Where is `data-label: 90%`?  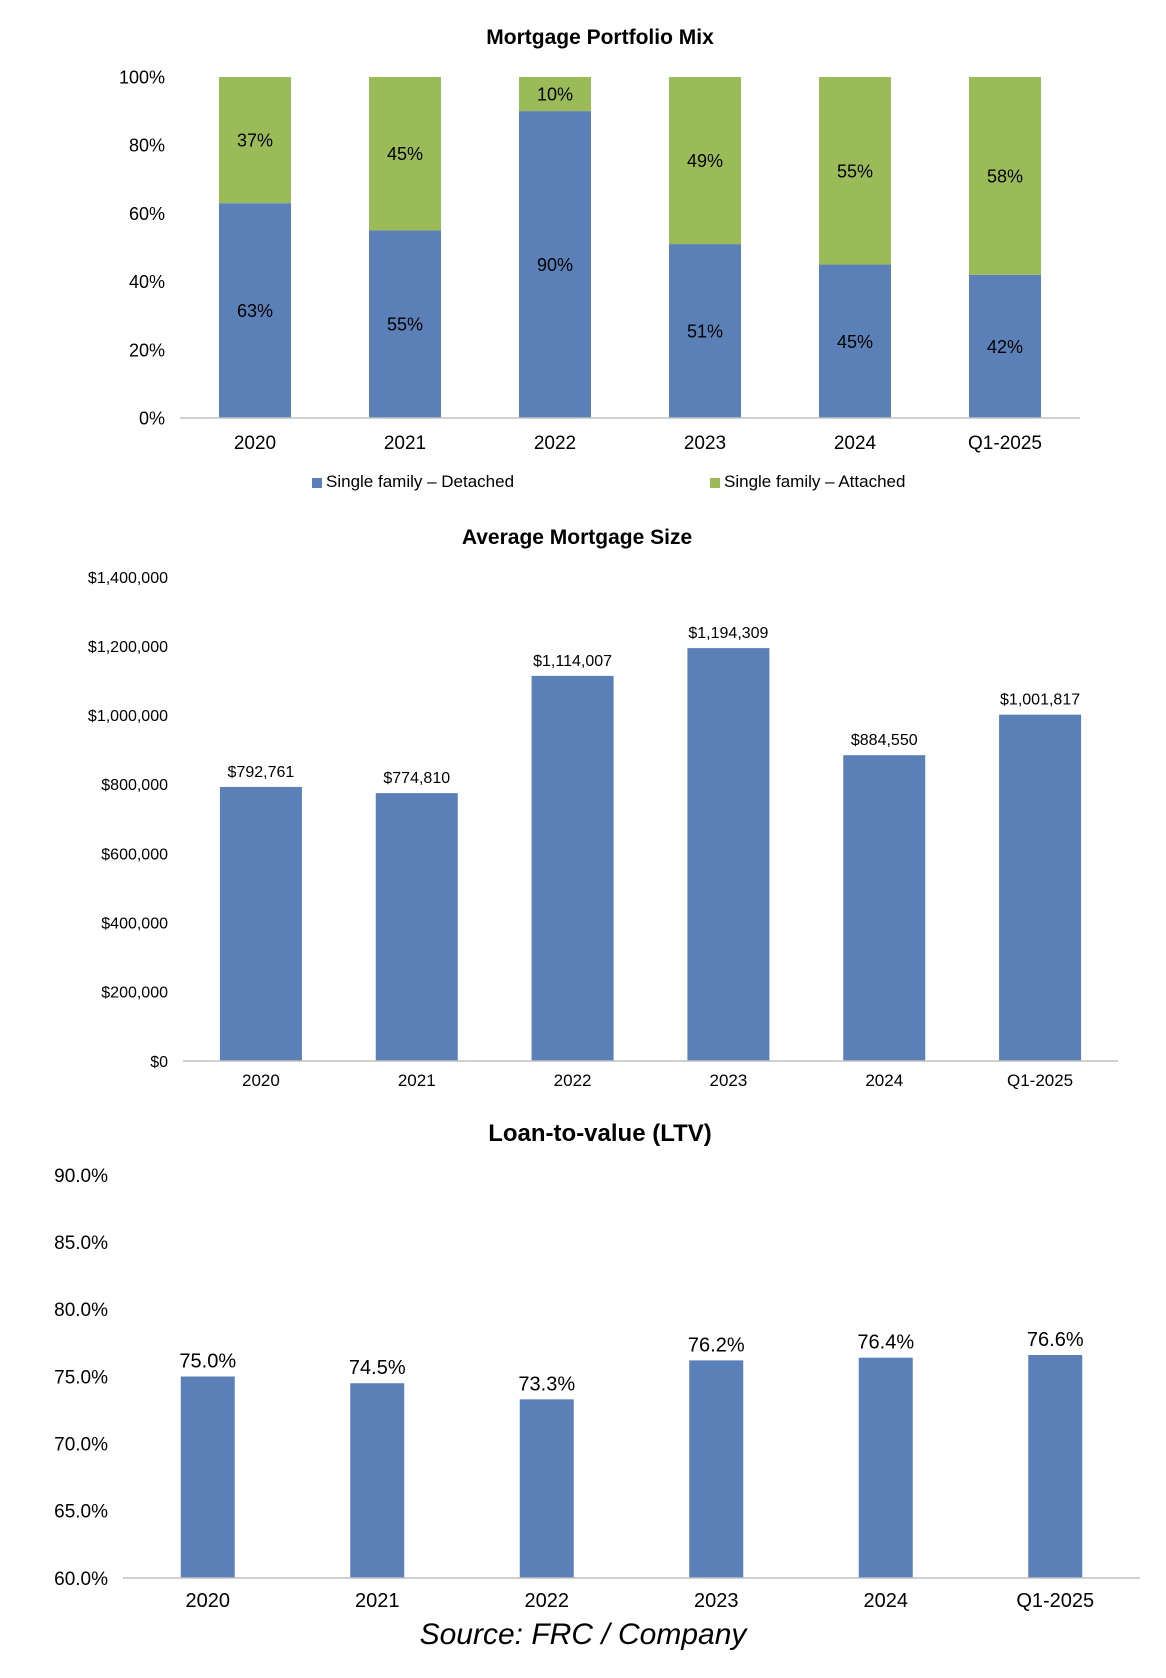 data-label: 90% is located at coordinates (555, 265).